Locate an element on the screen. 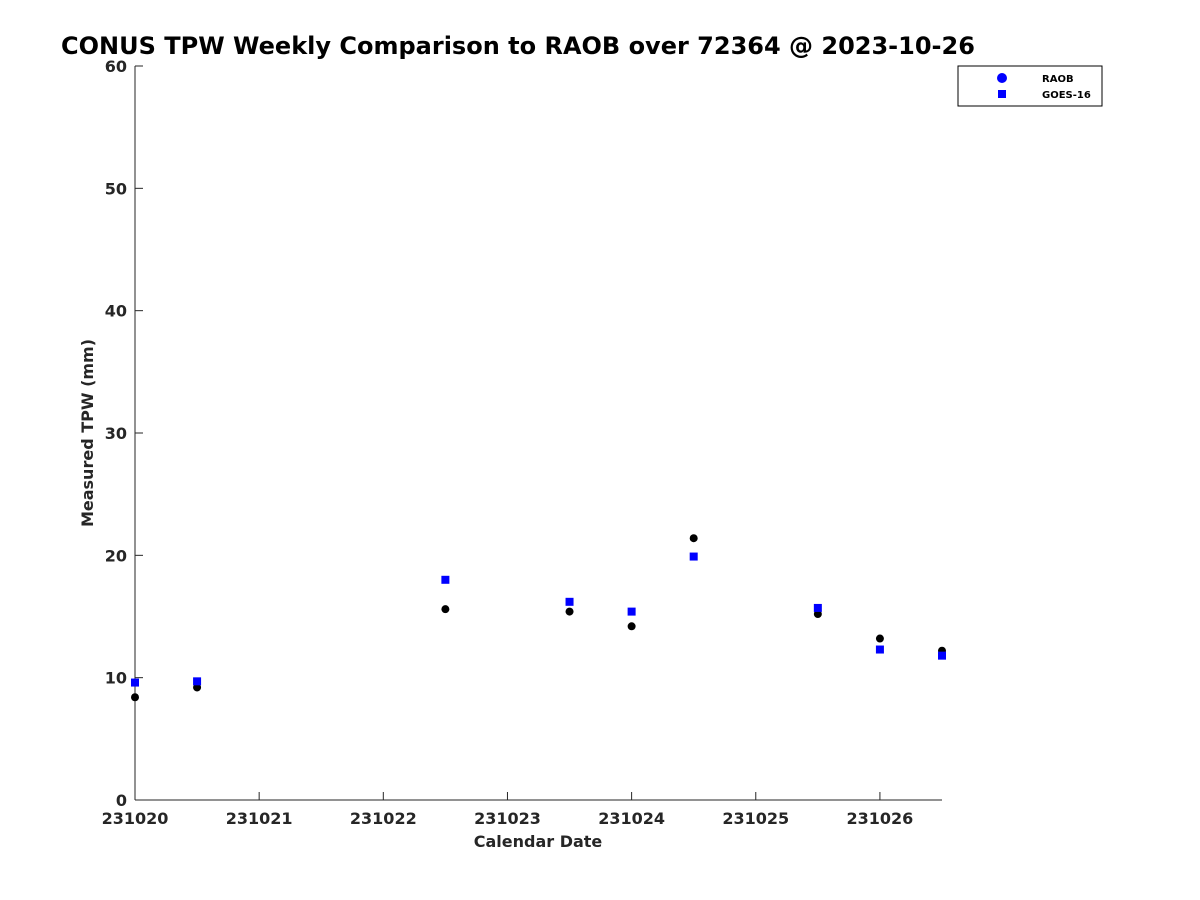 The width and height of the screenshot is (1200, 900). legend-box is located at coordinates (1030, 86).